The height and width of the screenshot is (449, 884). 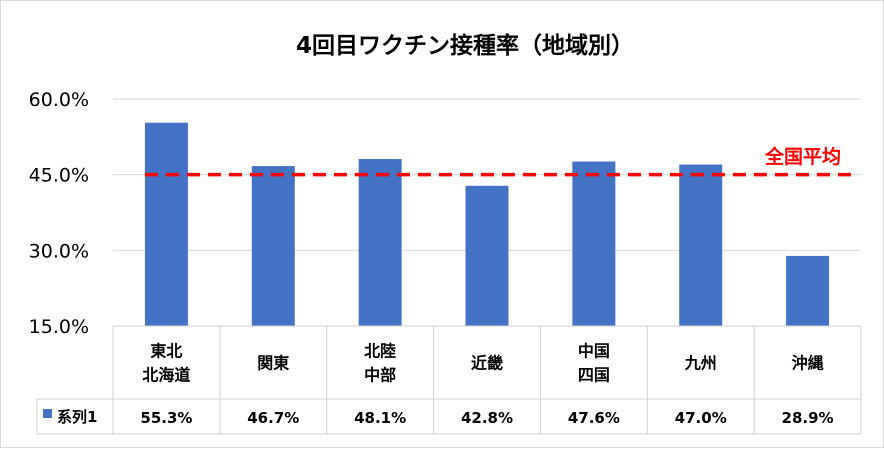 What do you see at coordinates (47, 413) in the screenshot?
I see `legend-key` at bounding box center [47, 413].